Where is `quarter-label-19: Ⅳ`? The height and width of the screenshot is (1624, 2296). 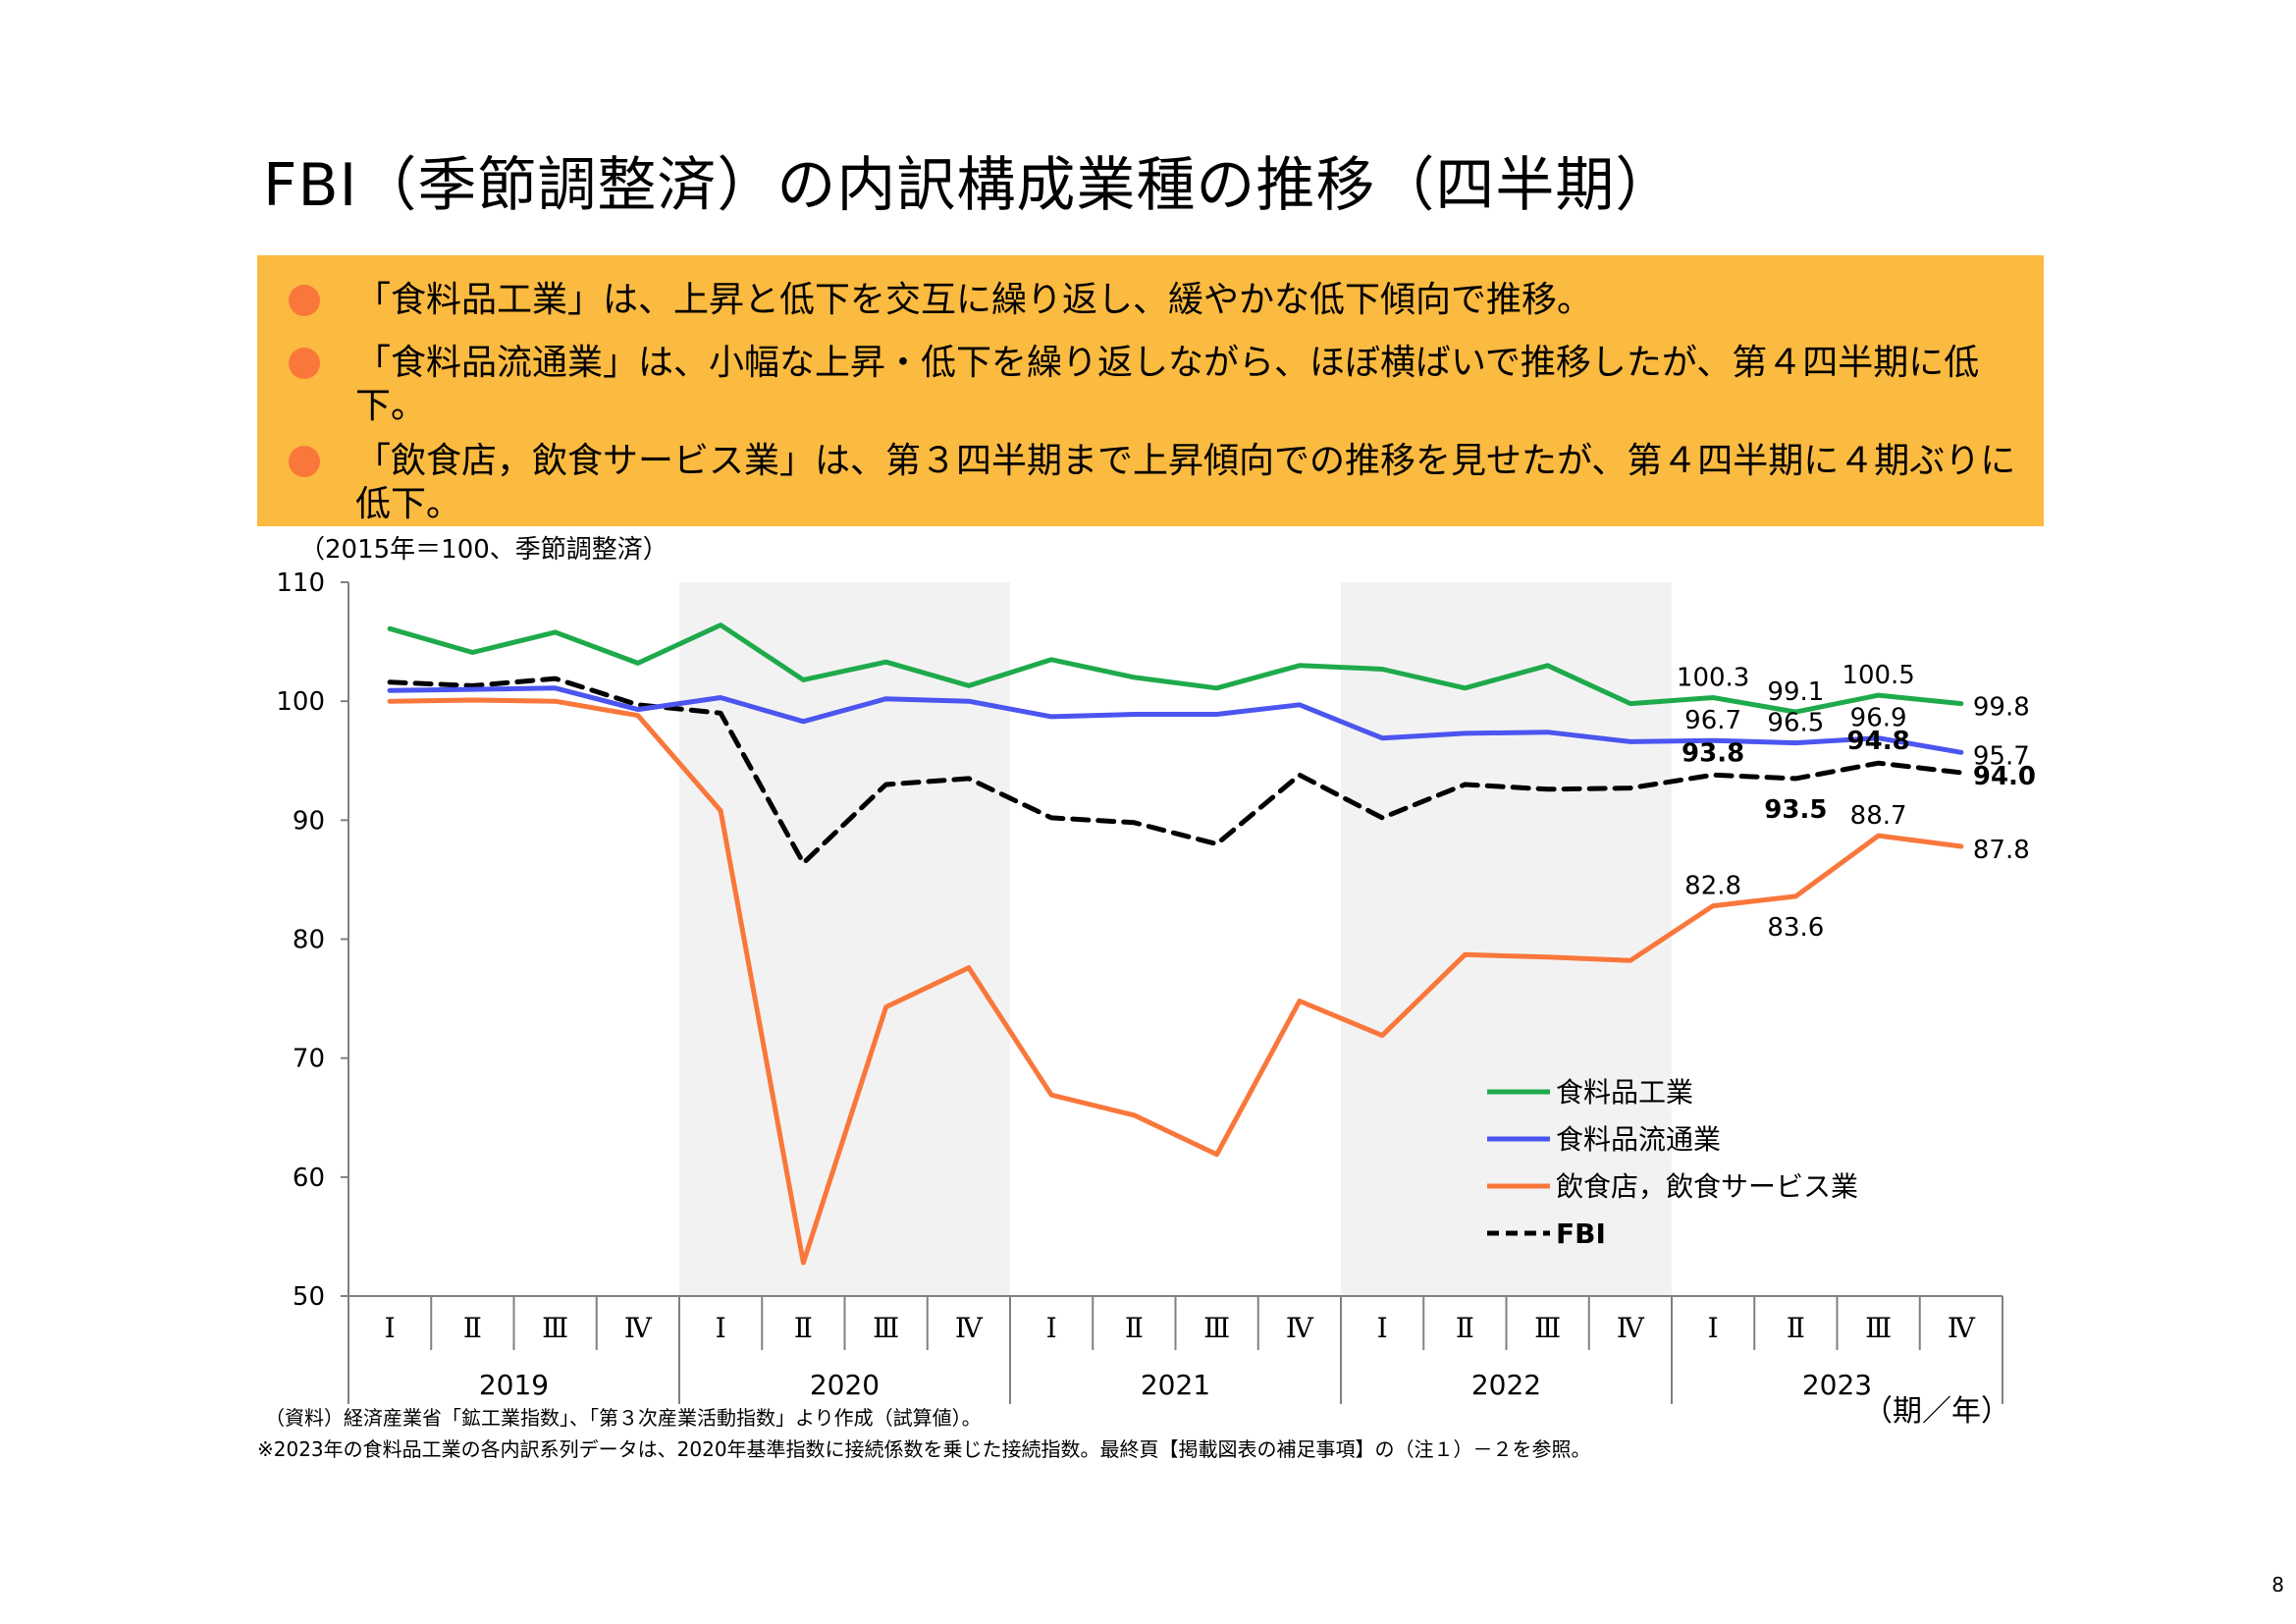 quarter-label-19: Ⅳ is located at coordinates (1962, 1328).